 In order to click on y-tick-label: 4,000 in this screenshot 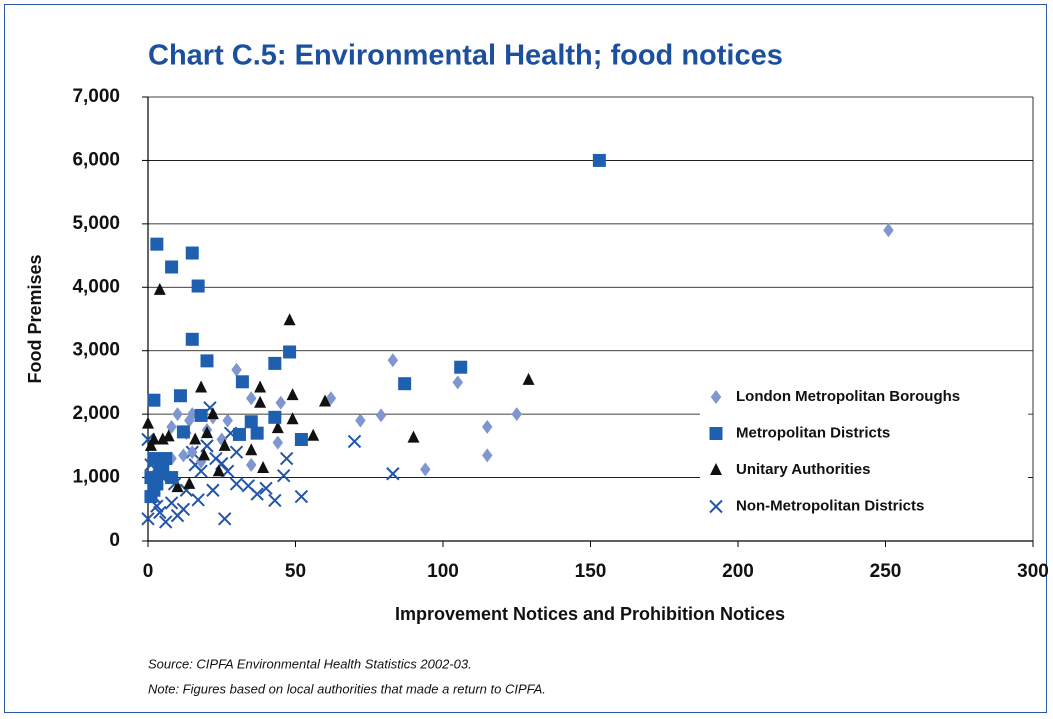, I will do `click(96, 286)`.